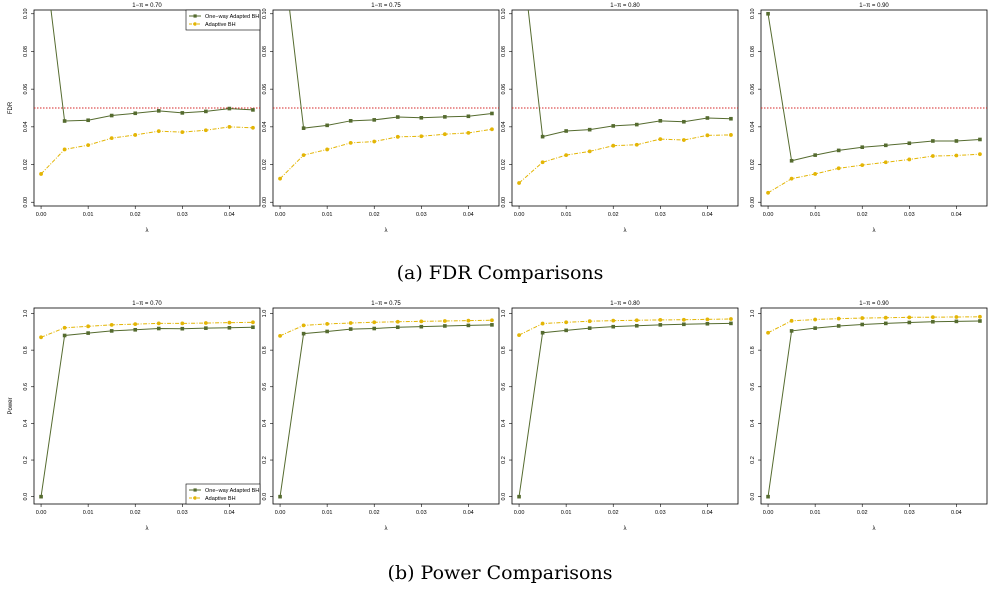 The image size is (1000, 592). What do you see at coordinates (753, 387) in the screenshot?
I see `y-tick-label: 0.6` at bounding box center [753, 387].